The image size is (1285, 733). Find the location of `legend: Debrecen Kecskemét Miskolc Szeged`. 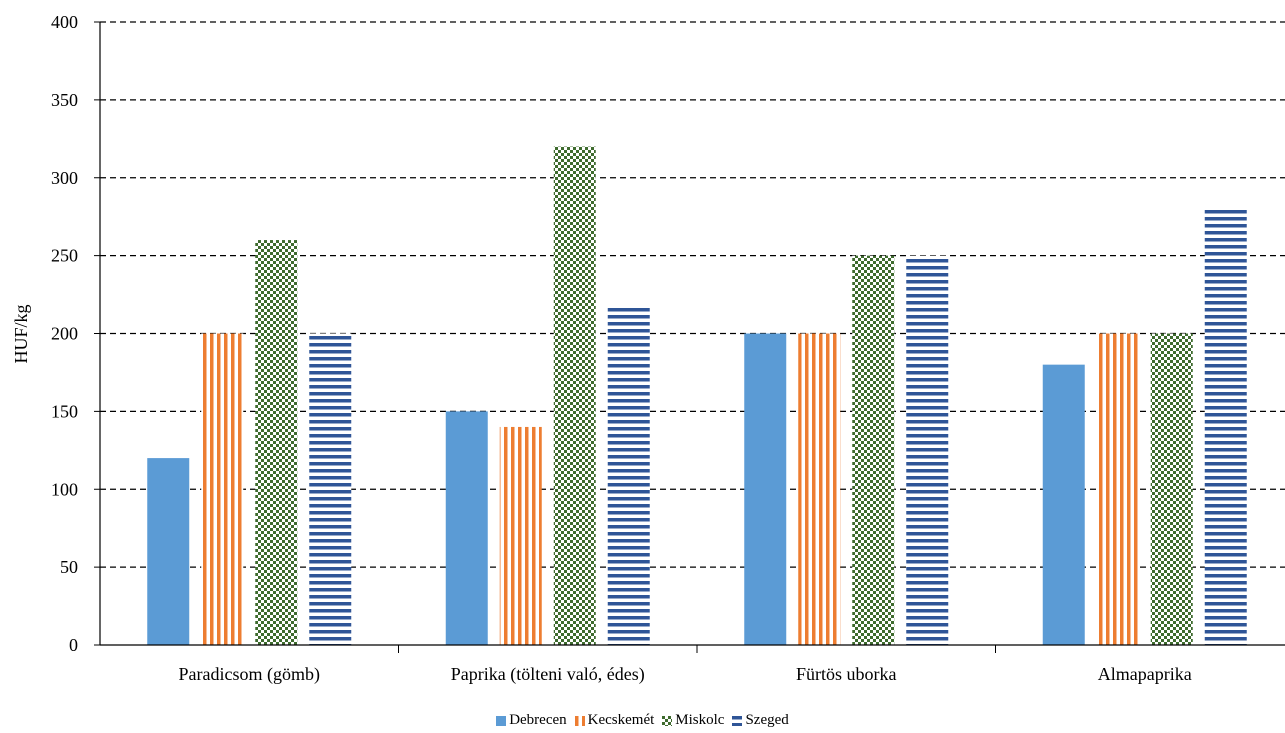

legend: Debrecen Kecskemét Miskolc Szeged is located at coordinates (642, 721).